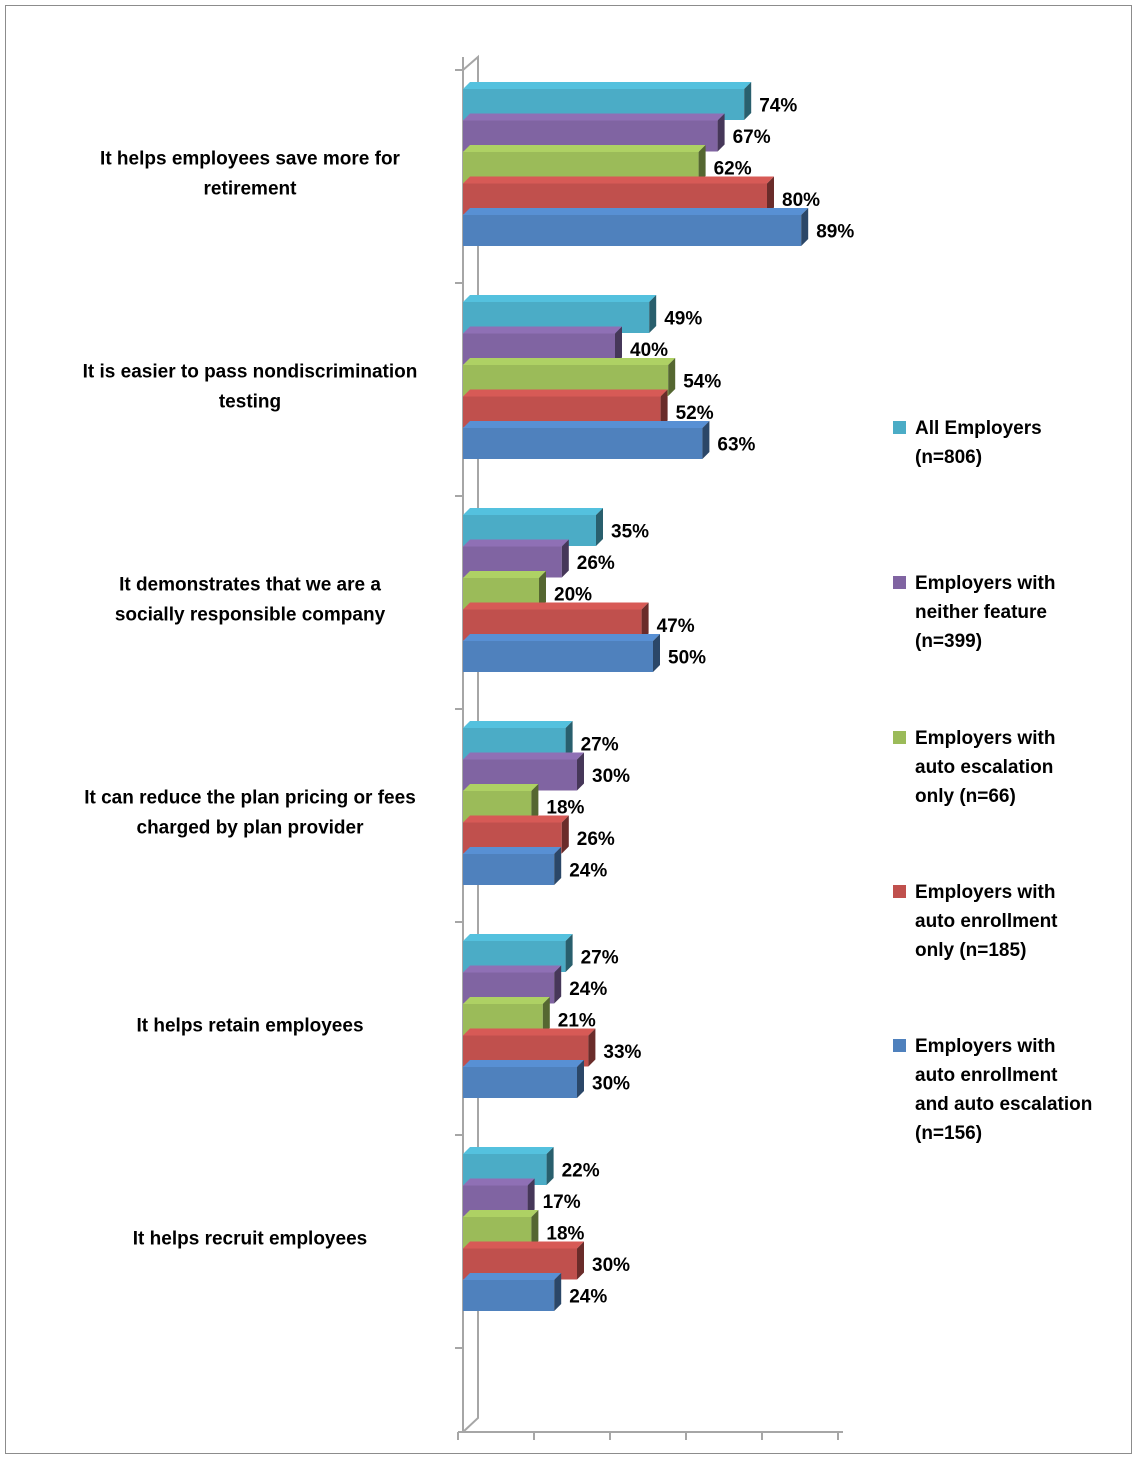 The image size is (1138, 1459). What do you see at coordinates (948, 1133) in the screenshot?
I see `legend-label: (n=156)` at bounding box center [948, 1133].